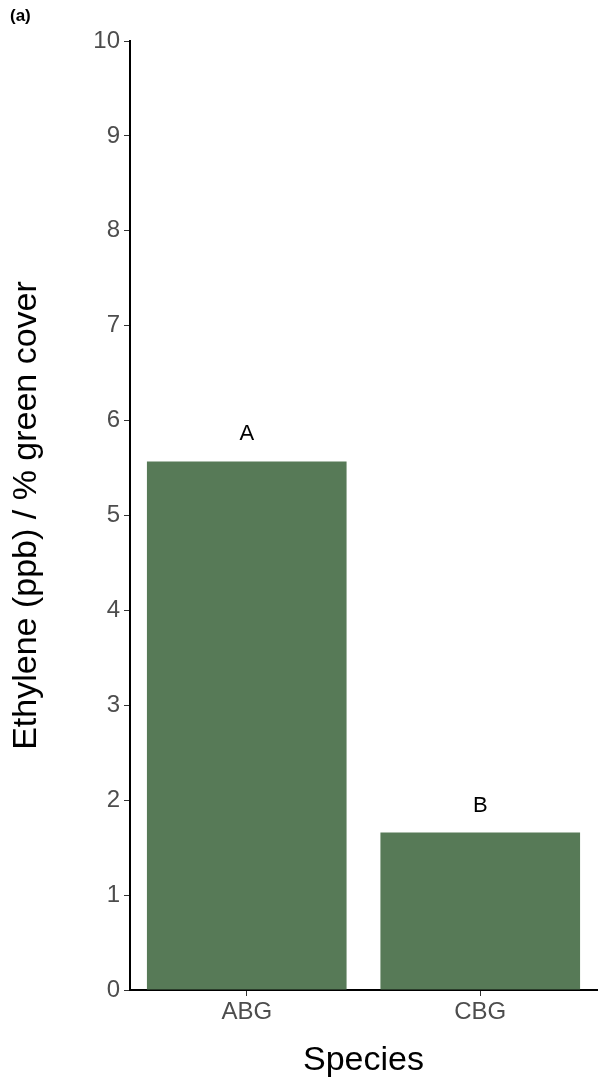 The width and height of the screenshot is (611, 1081). Describe the element at coordinates (113, 229) in the screenshot. I see `y-tick-label: 8` at that location.